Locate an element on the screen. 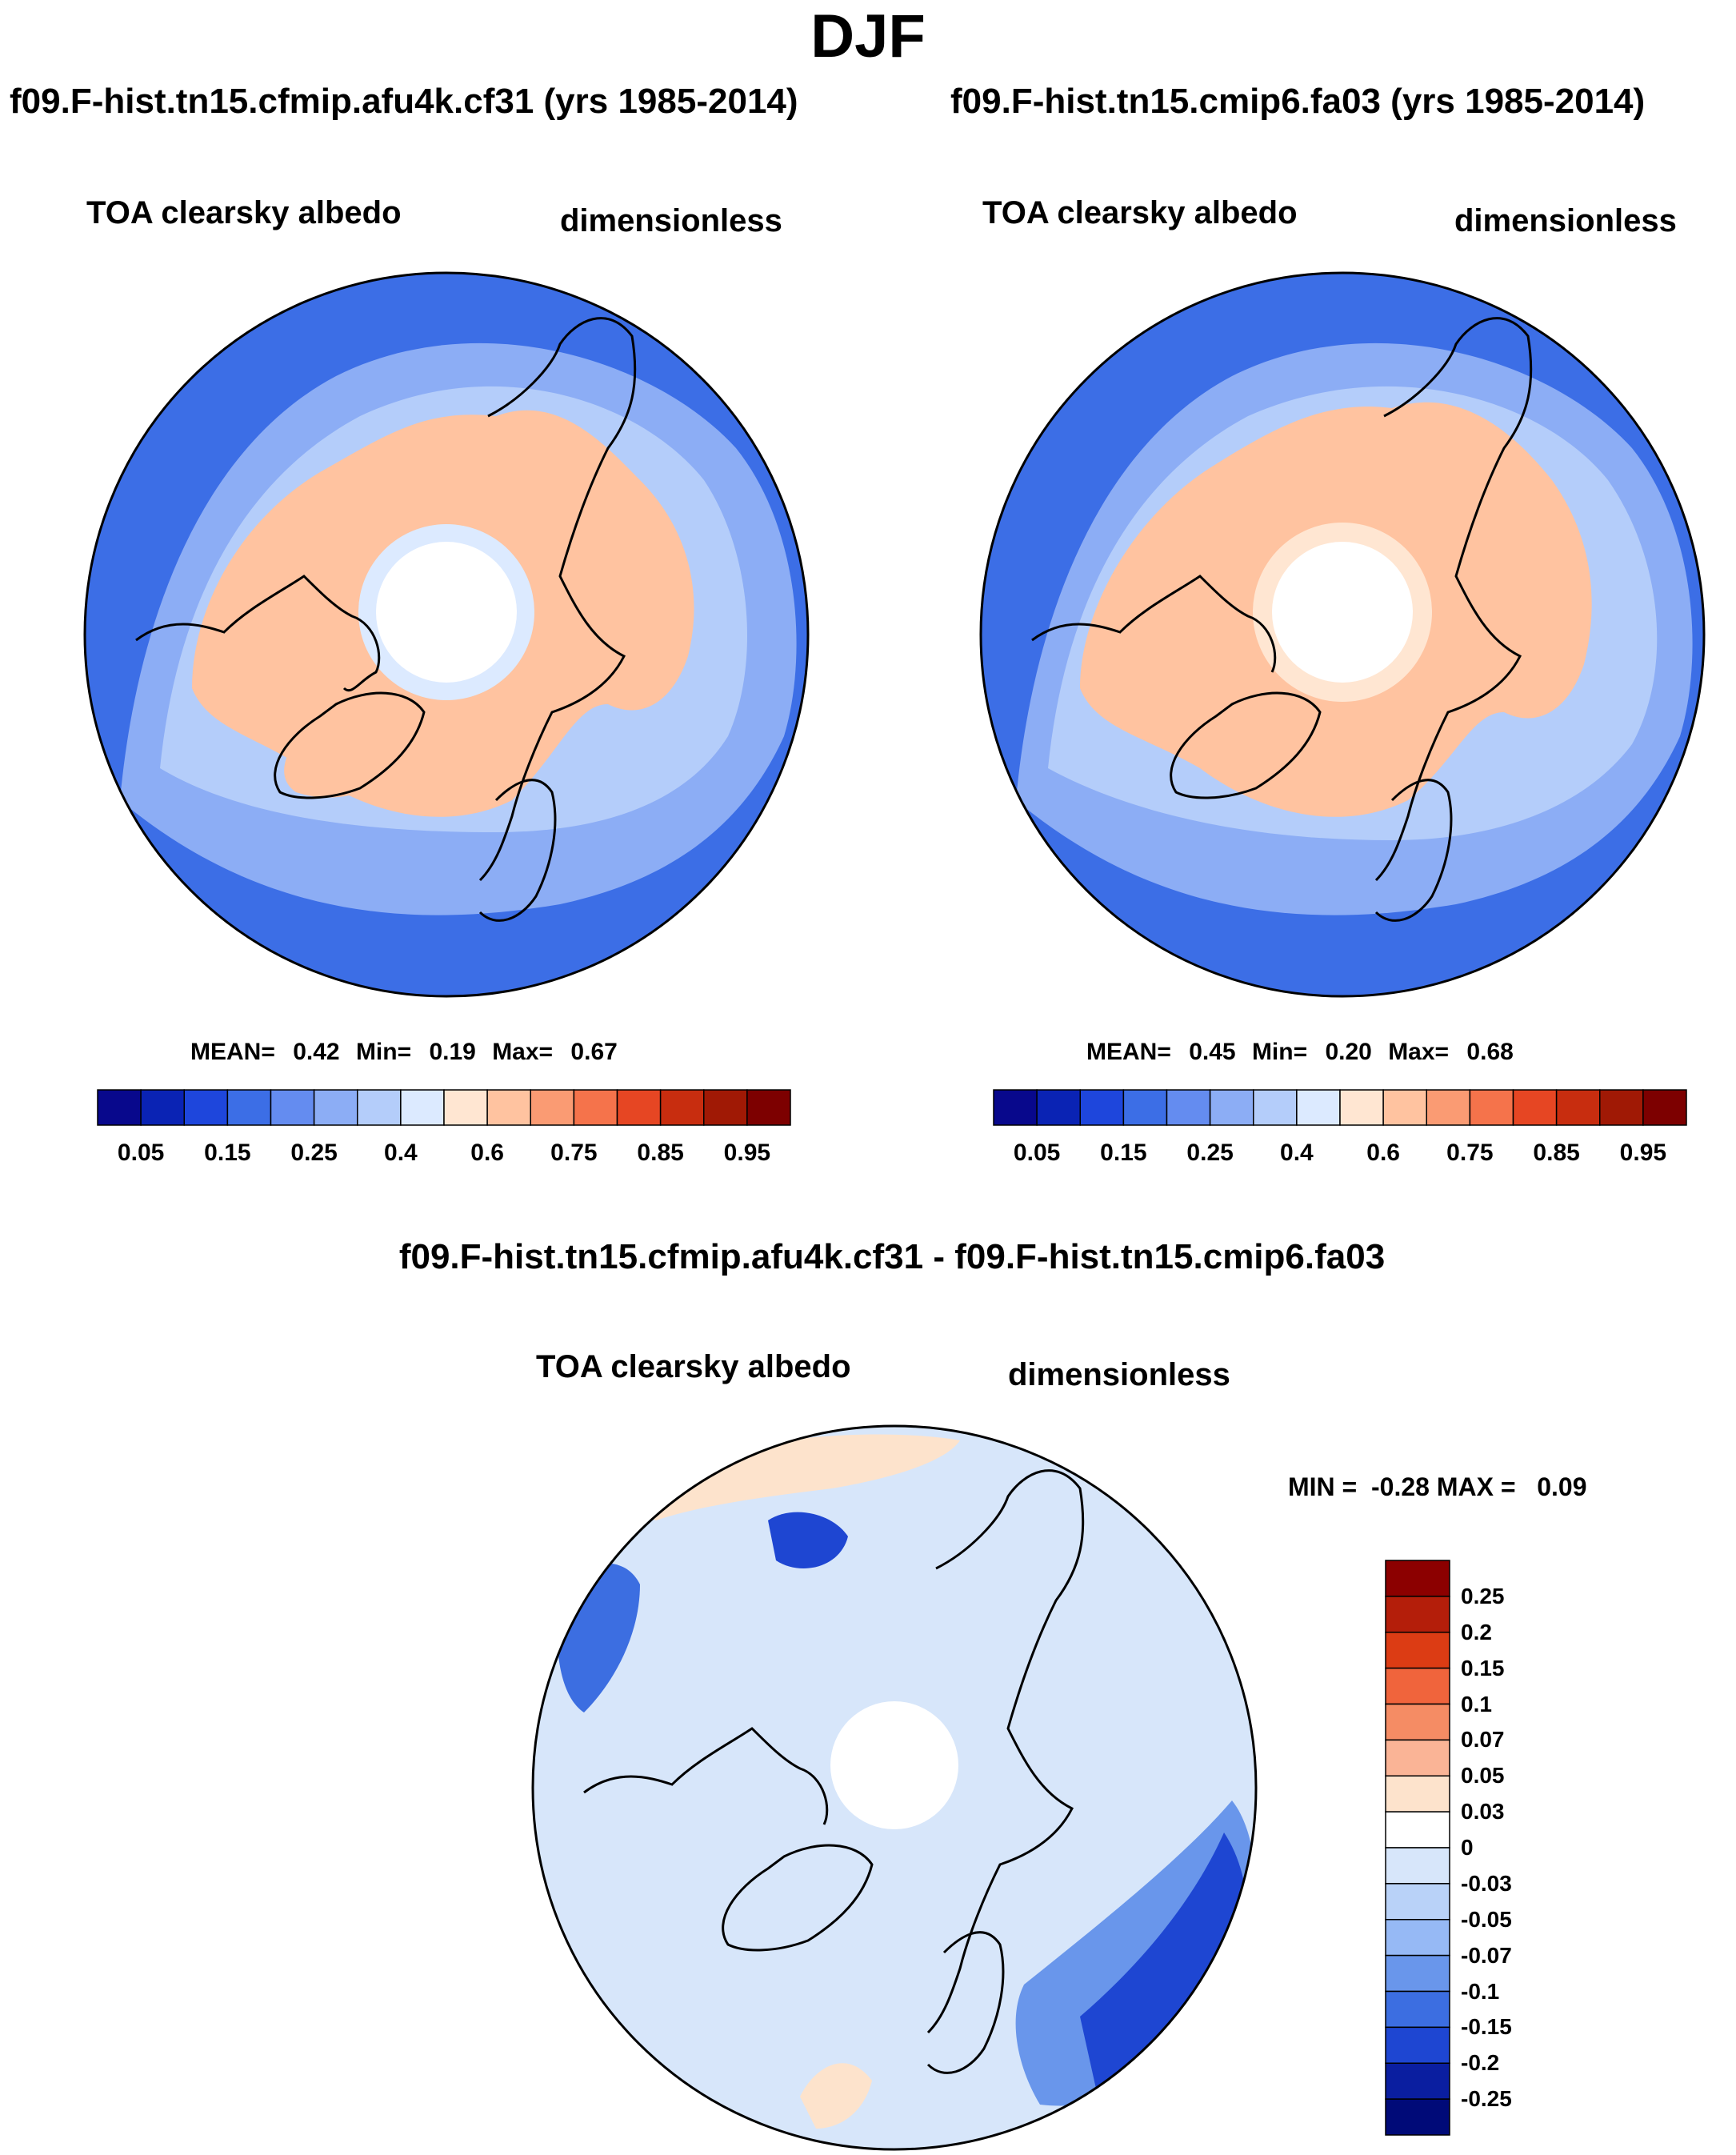 The height and width of the screenshot is (2155, 1736). left-map-coast-greenland is located at coordinates (350, 745).